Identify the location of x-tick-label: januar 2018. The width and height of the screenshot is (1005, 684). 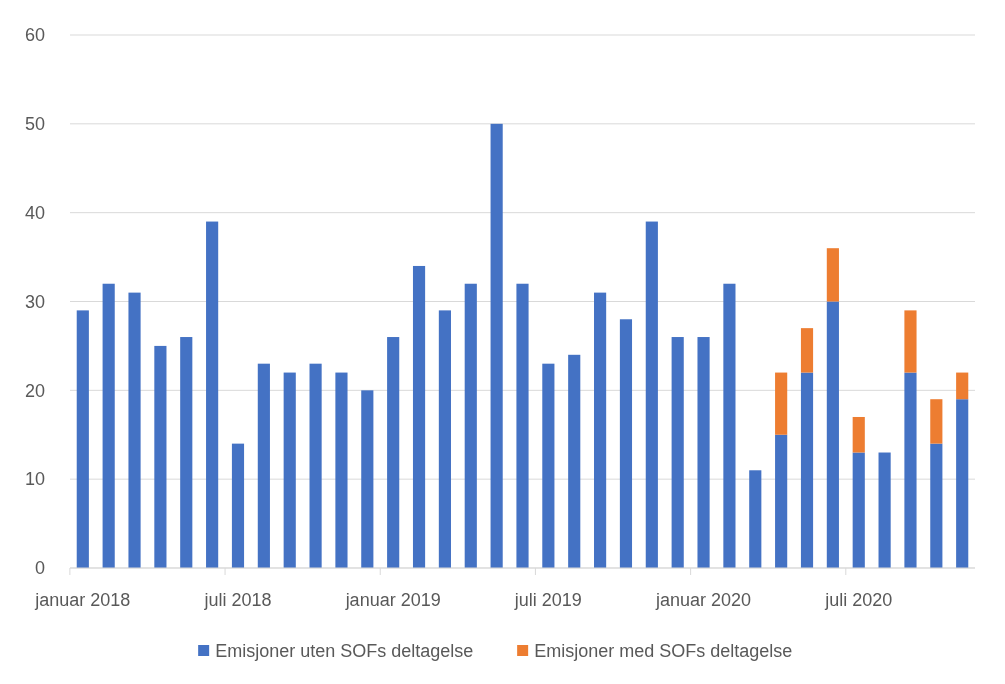
(82, 600).